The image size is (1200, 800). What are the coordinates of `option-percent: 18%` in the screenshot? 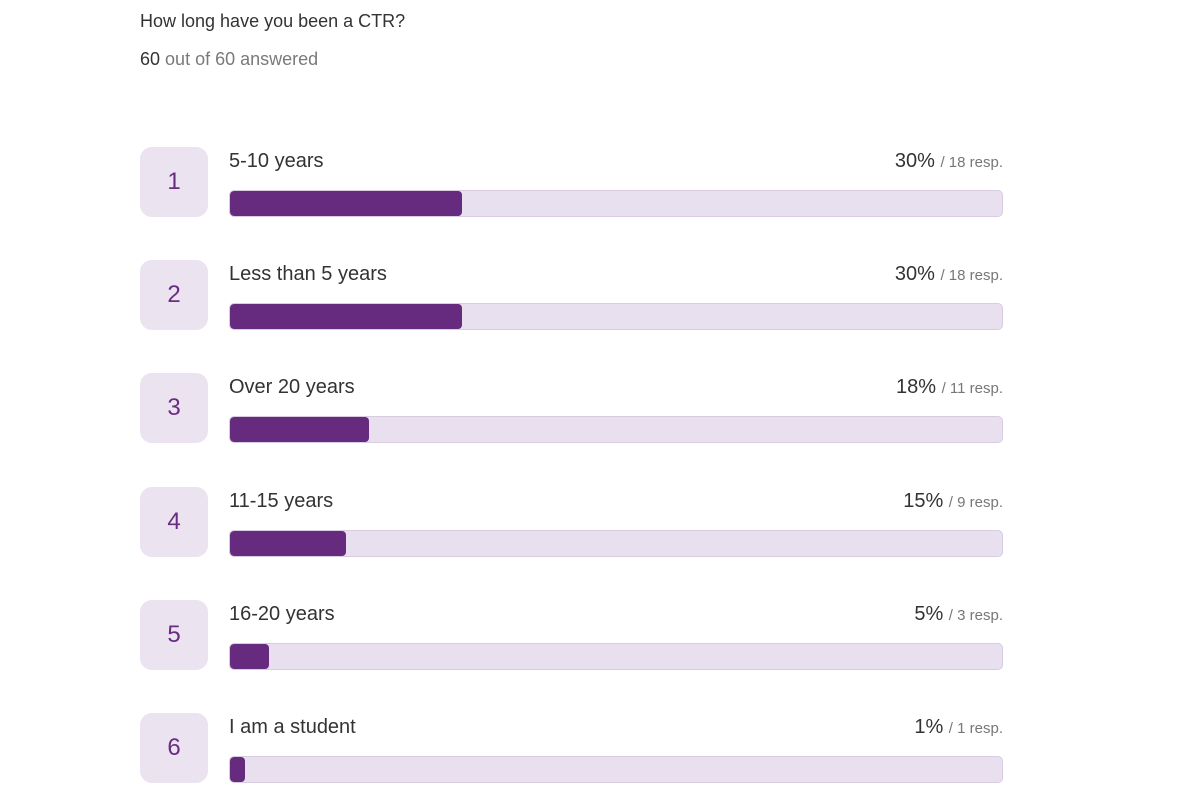 It's located at (916, 387).